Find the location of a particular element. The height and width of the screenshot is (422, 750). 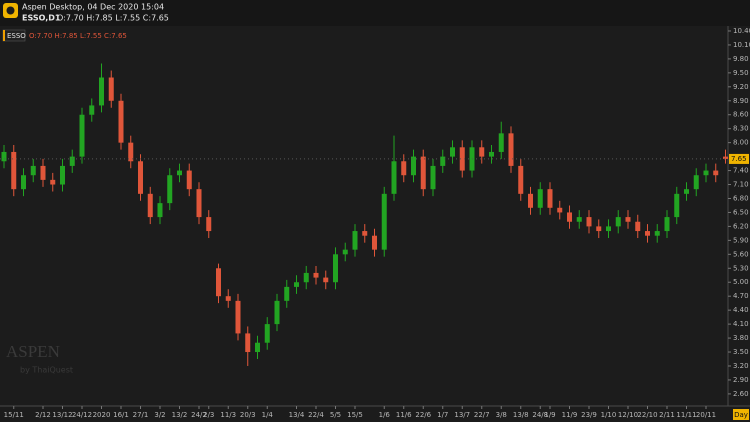

y-tick-label: 2.90 is located at coordinates (741, 380).